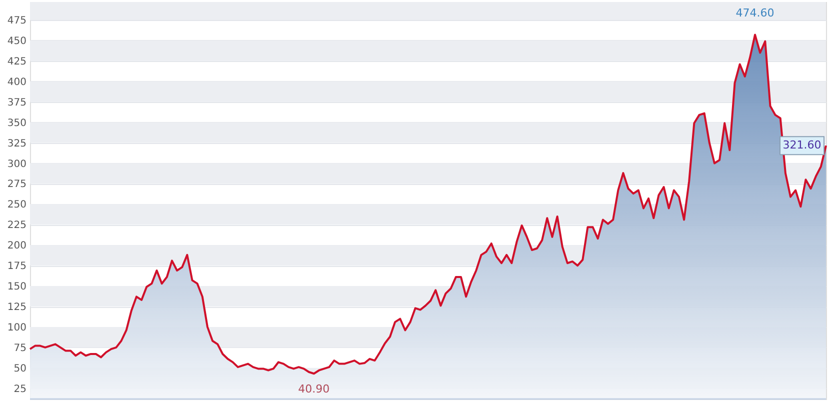  What do you see at coordinates (755, 13) in the screenshot?
I see `annotation: 474.60` at bounding box center [755, 13].